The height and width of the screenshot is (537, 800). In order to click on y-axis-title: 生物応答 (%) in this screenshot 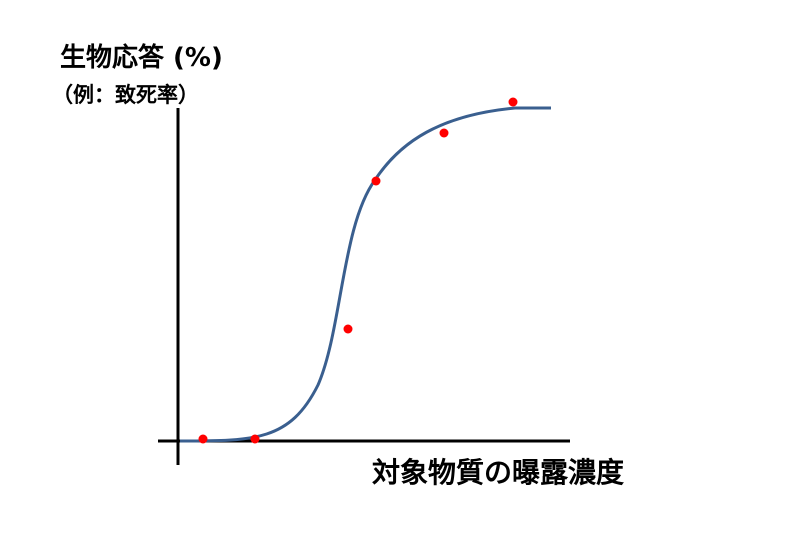, I will do `click(141, 57)`.